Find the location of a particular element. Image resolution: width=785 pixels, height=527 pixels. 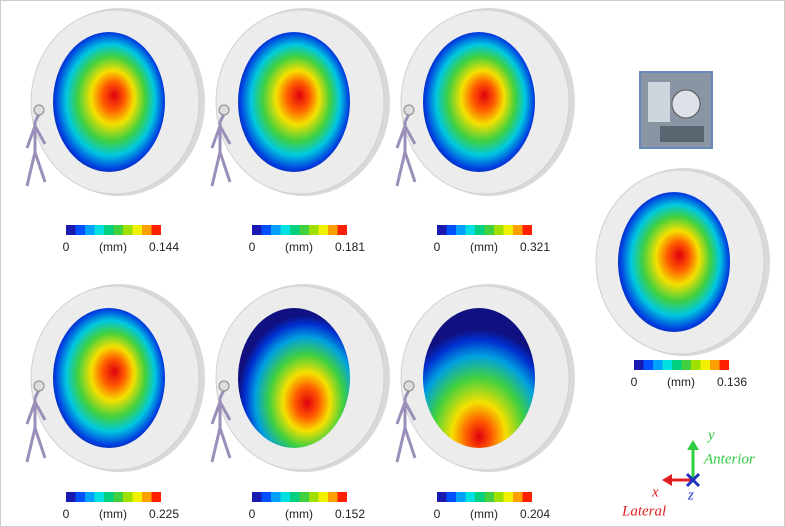

panel: 0 (mm) 0.225 is located at coordinates (115, 402).